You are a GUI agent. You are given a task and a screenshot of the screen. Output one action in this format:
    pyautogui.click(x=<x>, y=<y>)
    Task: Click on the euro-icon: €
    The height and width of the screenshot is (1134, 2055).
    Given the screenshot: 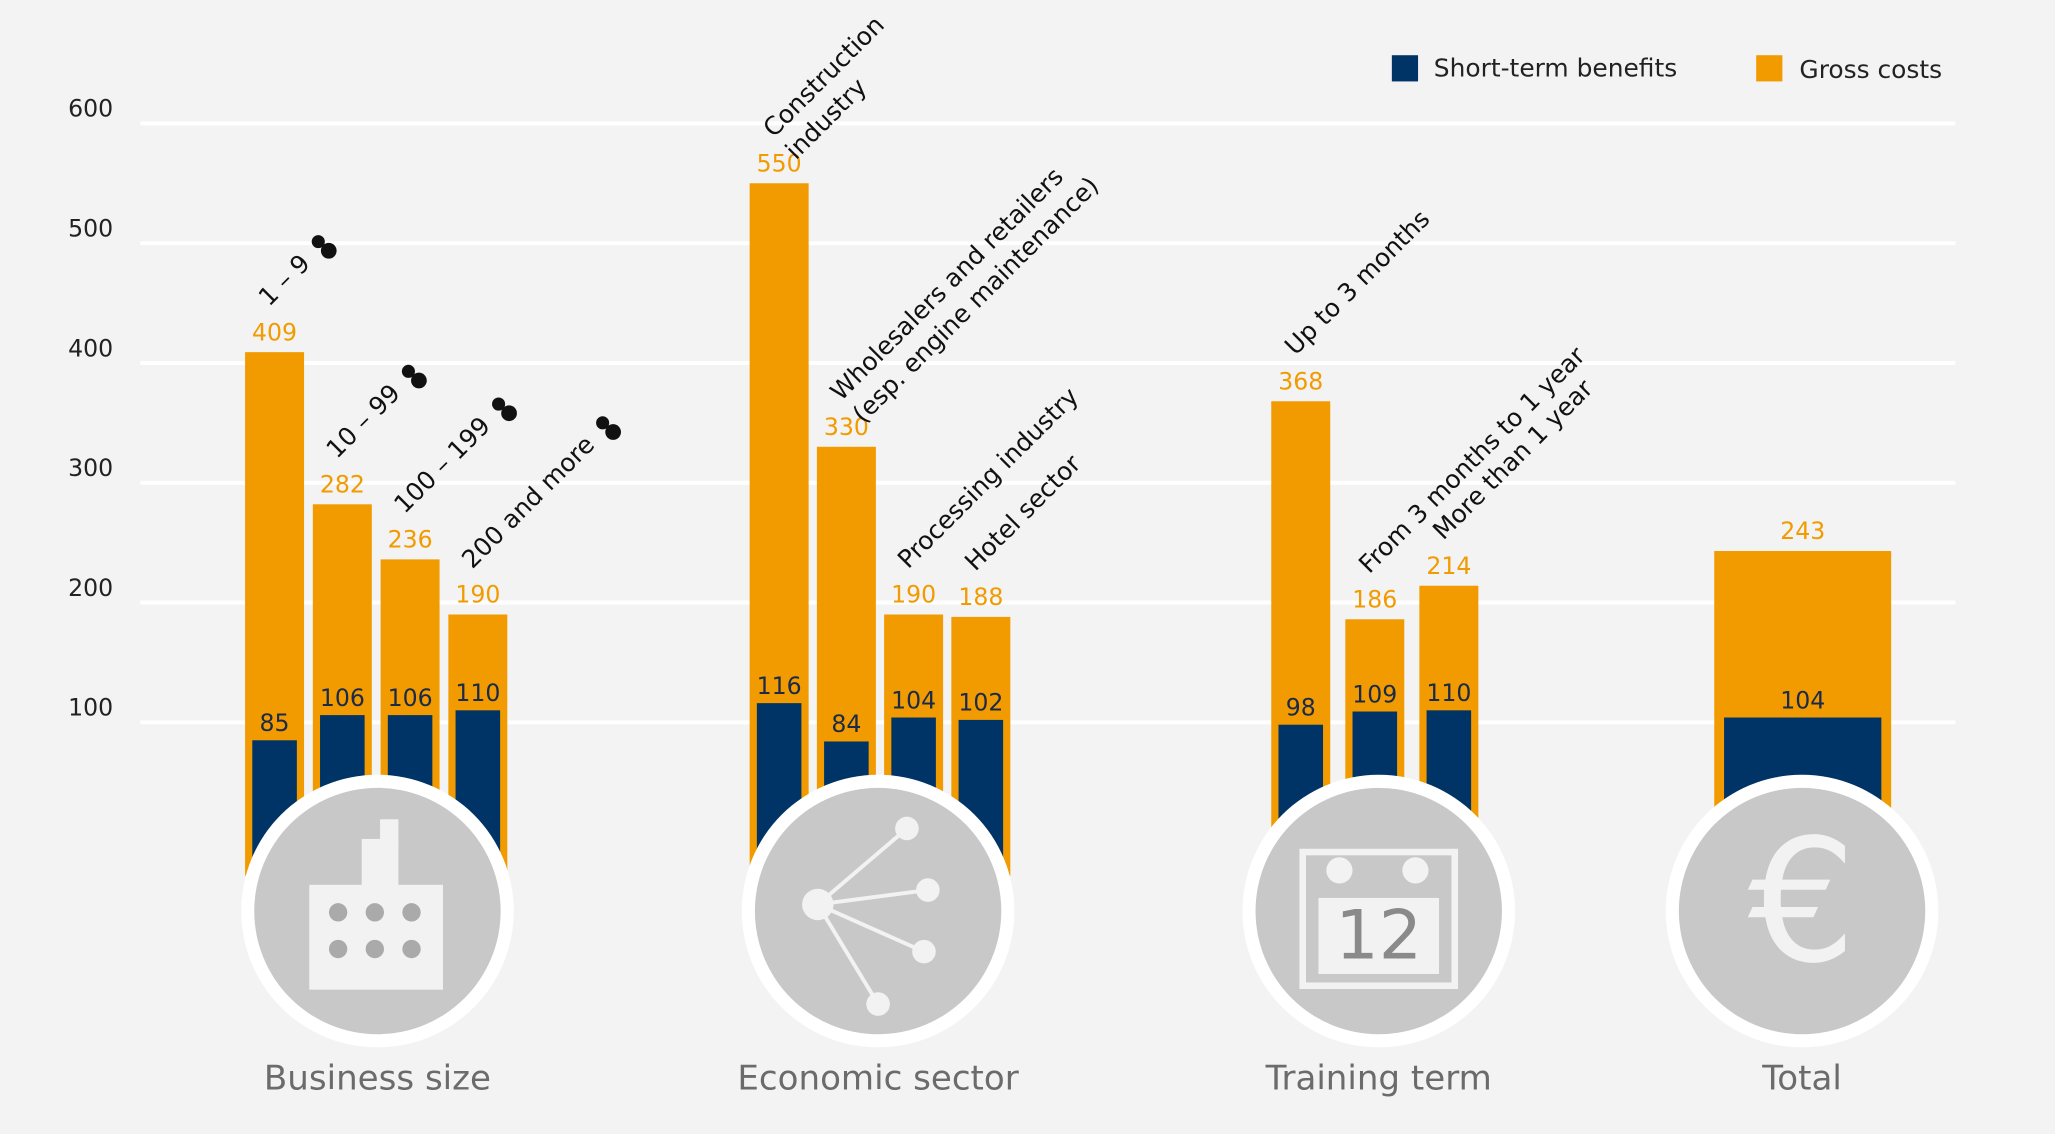 What is the action you would take?
    pyautogui.click(x=1802, y=903)
    